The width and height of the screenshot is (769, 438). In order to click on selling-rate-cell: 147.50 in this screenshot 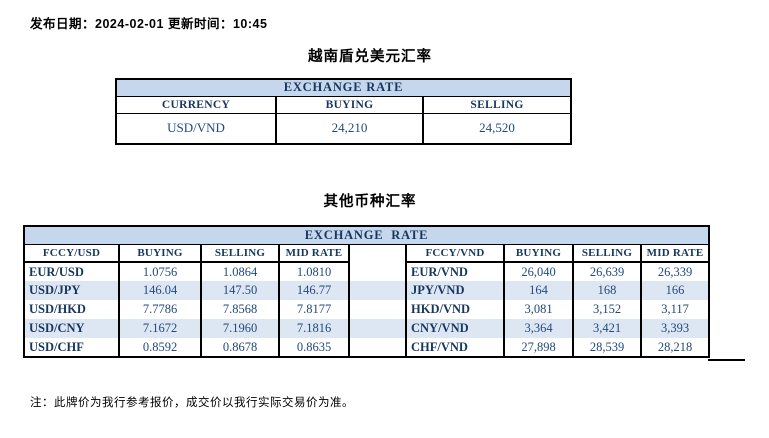, I will do `click(240, 290)`.